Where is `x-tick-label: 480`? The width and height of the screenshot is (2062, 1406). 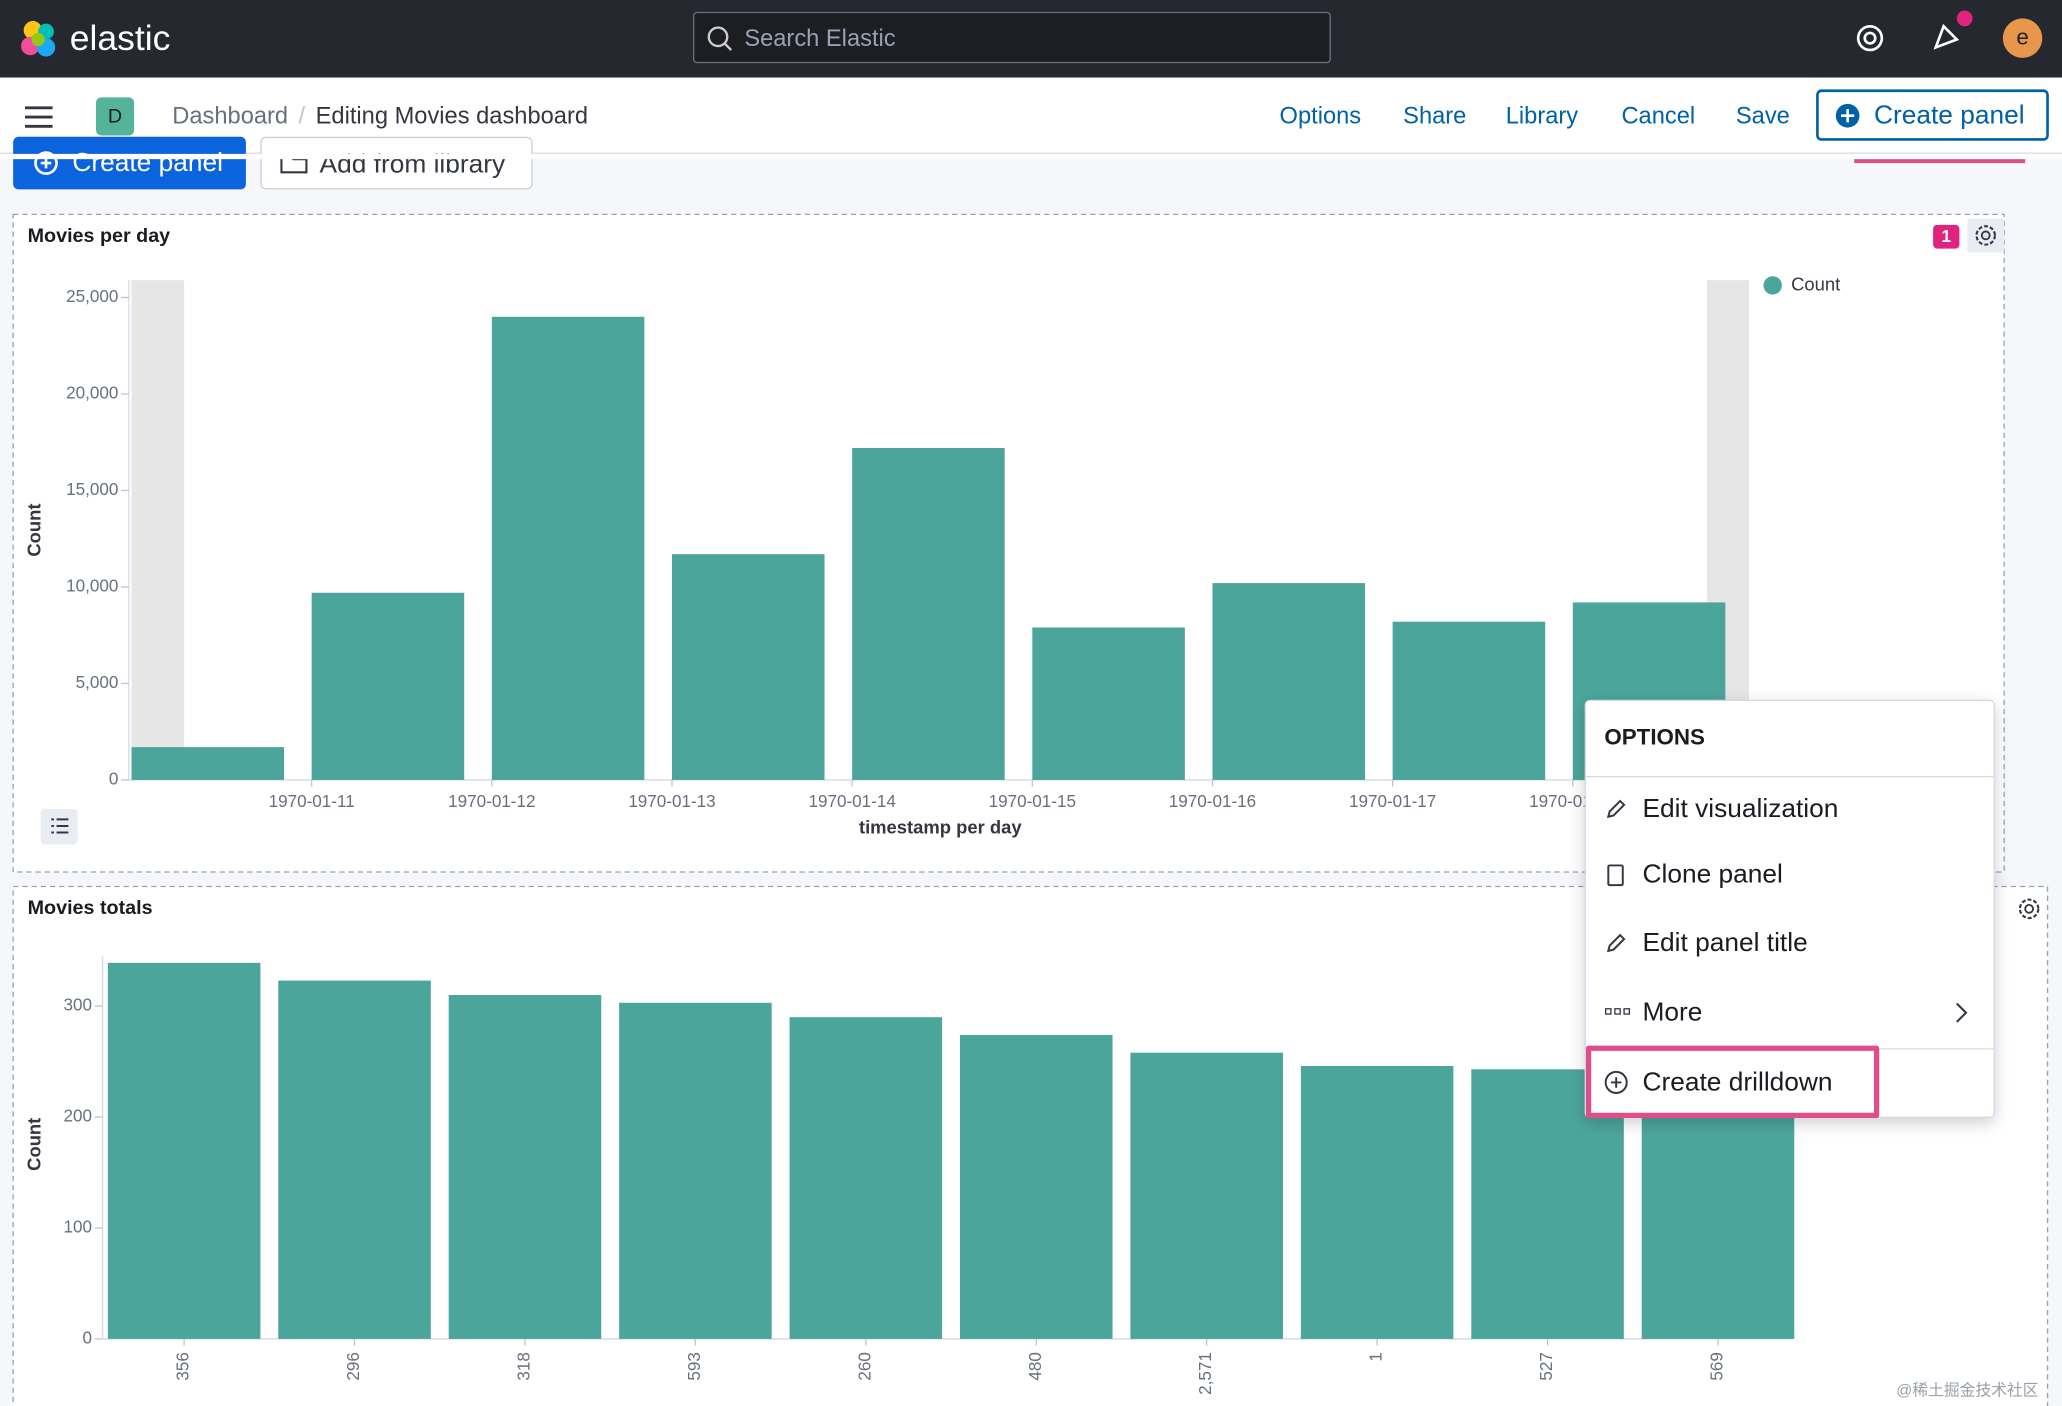
x-tick-label: 480 is located at coordinates (1035, 1366).